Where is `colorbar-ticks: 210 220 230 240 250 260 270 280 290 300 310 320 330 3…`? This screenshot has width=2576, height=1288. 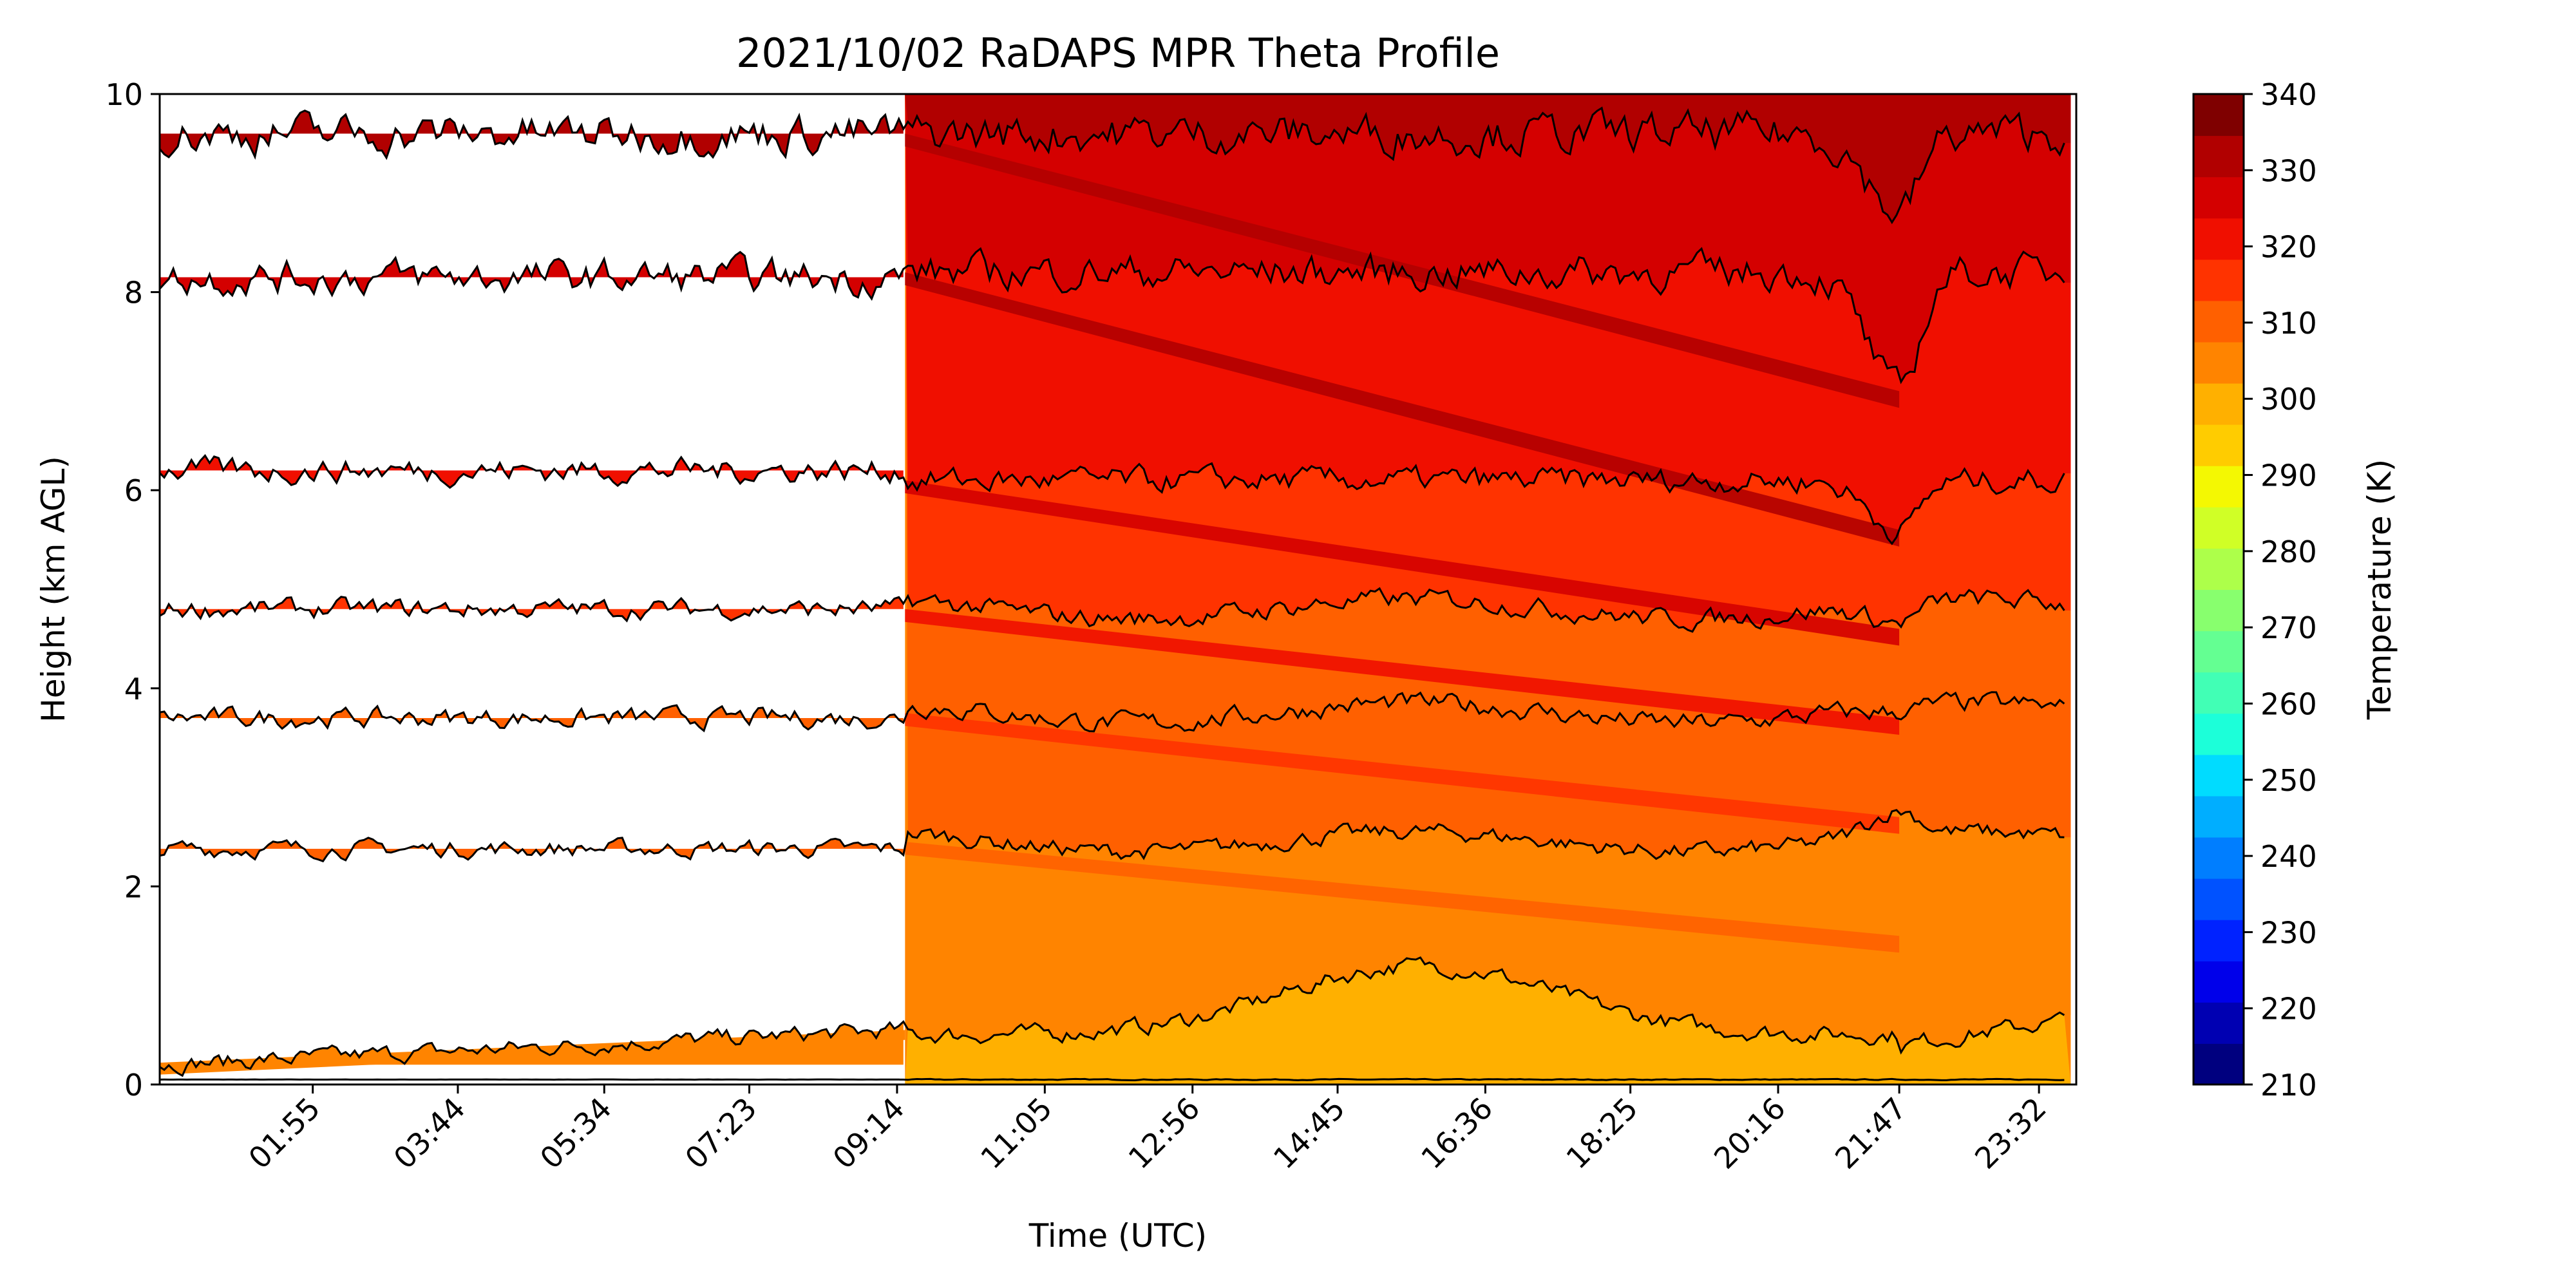 colorbar-ticks: 210 220 230 240 250 260 270 280 290 300 310 320 330 3… is located at coordinates (2280, 590).